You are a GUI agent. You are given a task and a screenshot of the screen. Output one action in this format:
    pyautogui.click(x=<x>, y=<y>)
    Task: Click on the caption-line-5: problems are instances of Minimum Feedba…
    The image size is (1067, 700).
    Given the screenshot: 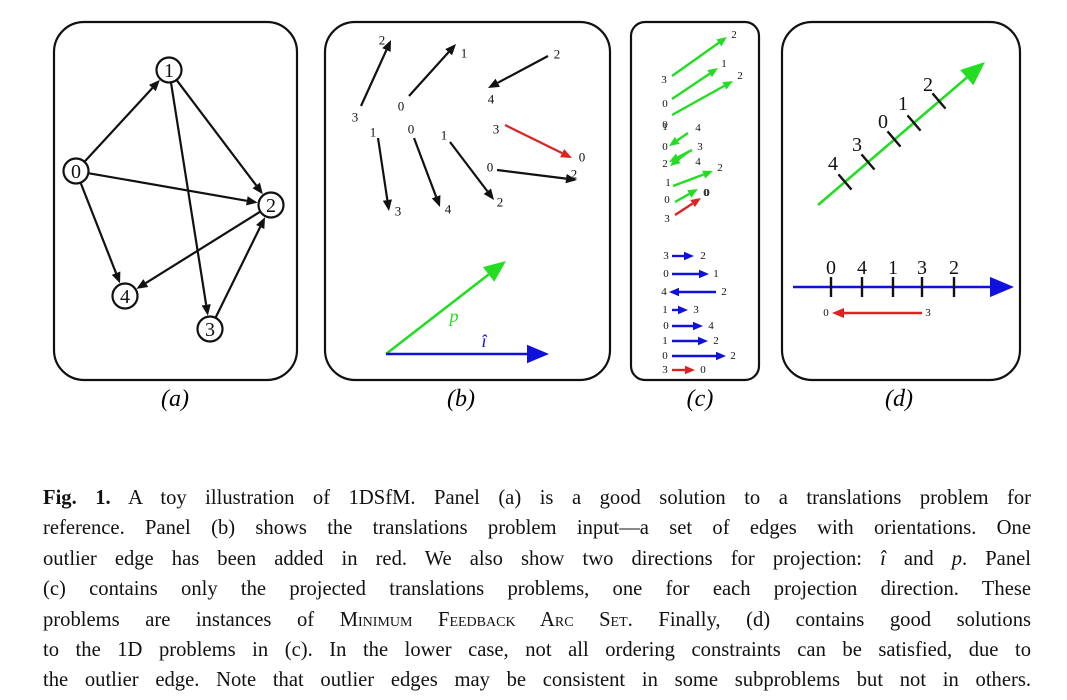 What is the action you would take?
    pyautogui.click(x=537, y=620)
    